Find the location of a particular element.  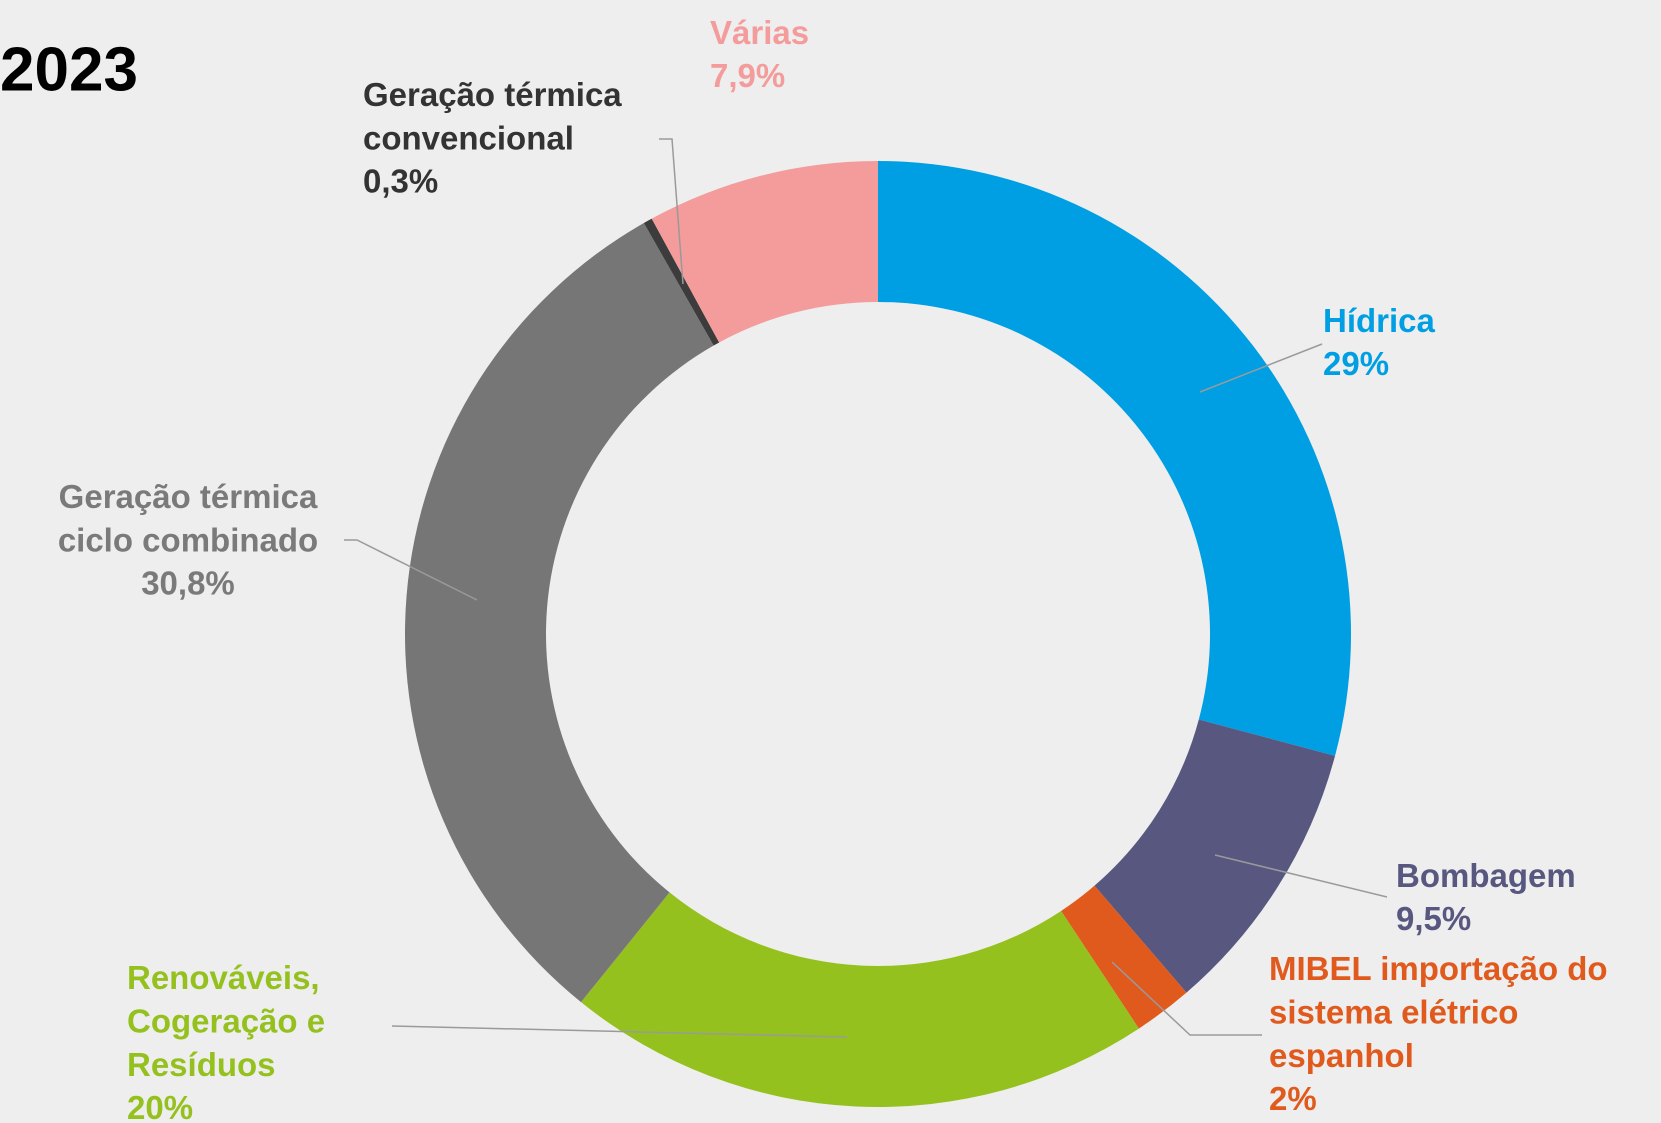

slice-label: Renováveis, Cogeração e Resíduos is located at coordinates (226, 1021).